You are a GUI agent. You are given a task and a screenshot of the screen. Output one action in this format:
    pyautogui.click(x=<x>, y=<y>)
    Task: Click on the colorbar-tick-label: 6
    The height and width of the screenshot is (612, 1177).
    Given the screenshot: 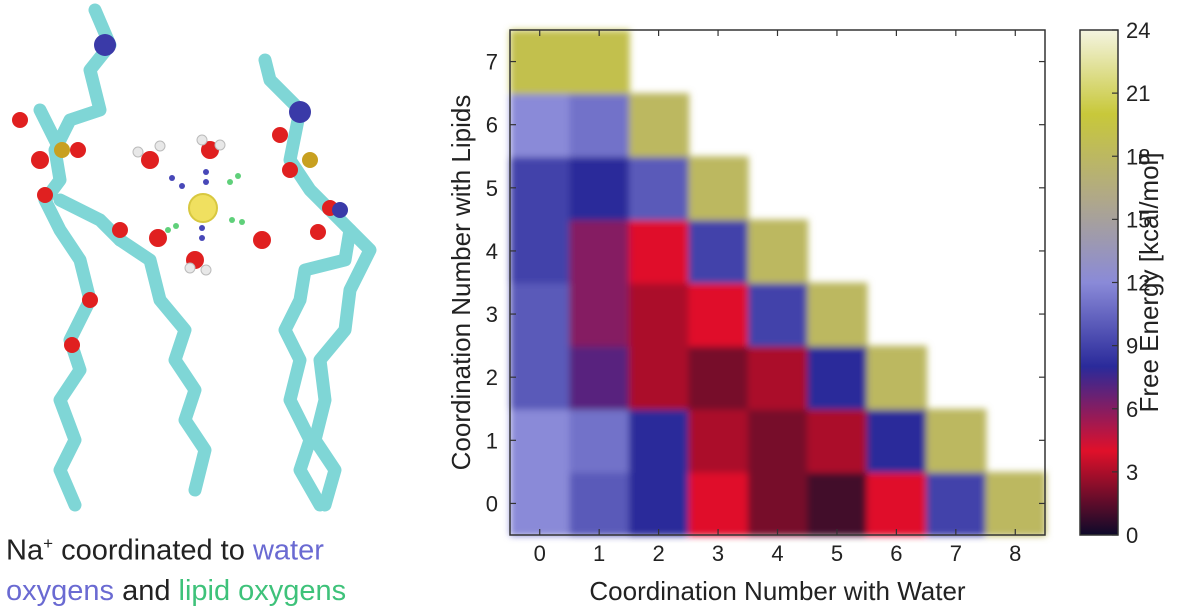 What is the action you would take?
    pyautogui.click(x=1132, y=409)
    